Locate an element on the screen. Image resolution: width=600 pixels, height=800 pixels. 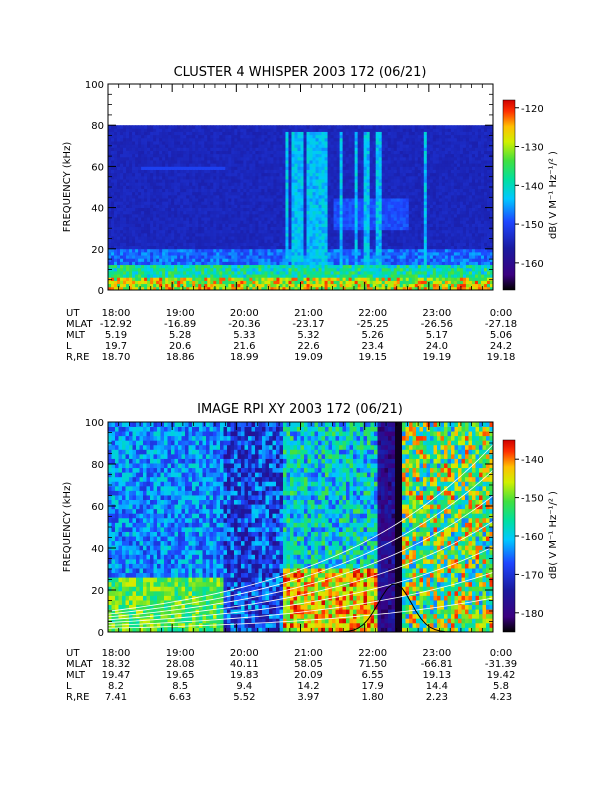
ephemeris-cell: 23.4 is located at coordinates (373, 346).